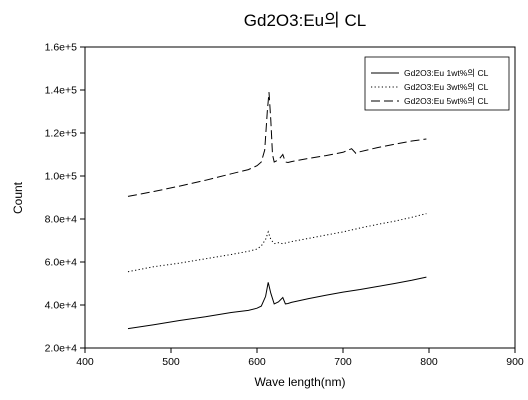 The height and width of the screenshot is (400, 528). Describe the element at coordinates (515, 362) in the screenshot. I see `x-tick-label: 900` at that location.